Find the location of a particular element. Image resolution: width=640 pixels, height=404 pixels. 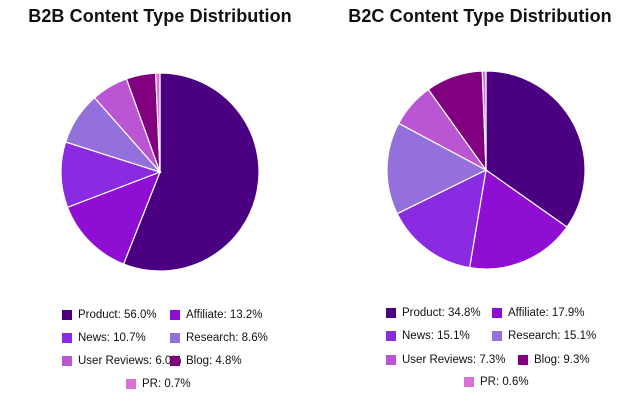

legend-item-affiliate: Affiliate: 13.2% is located at coordinates (216, 315).